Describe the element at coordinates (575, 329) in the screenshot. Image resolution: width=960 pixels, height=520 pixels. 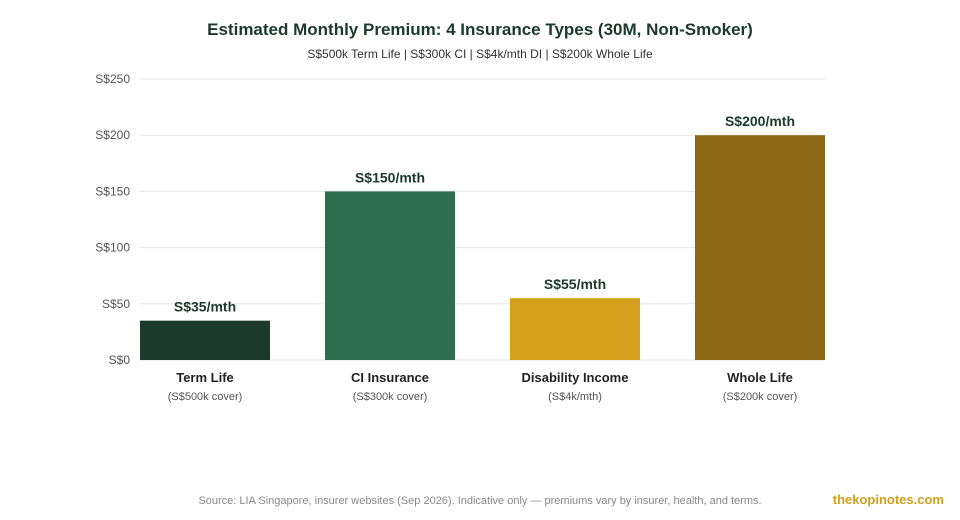
I see `bar-disability-income` at that location.